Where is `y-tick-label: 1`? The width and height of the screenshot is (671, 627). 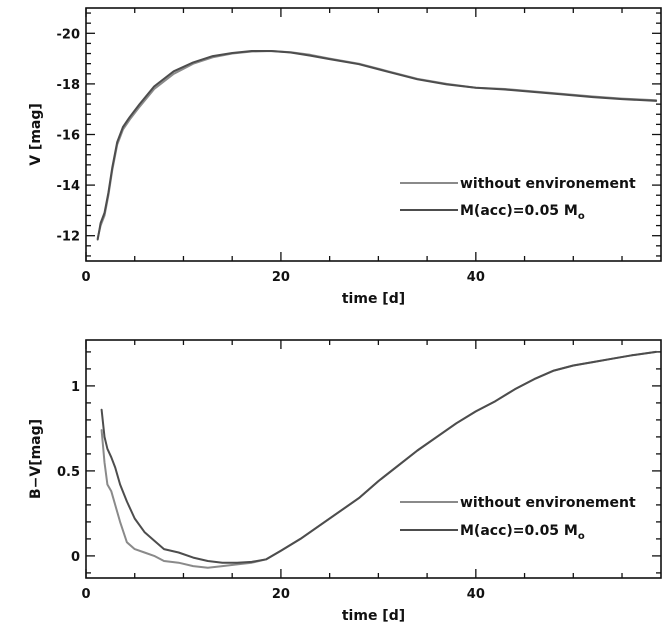
y-tick-label: 1 is located at coordinates (75, 387).